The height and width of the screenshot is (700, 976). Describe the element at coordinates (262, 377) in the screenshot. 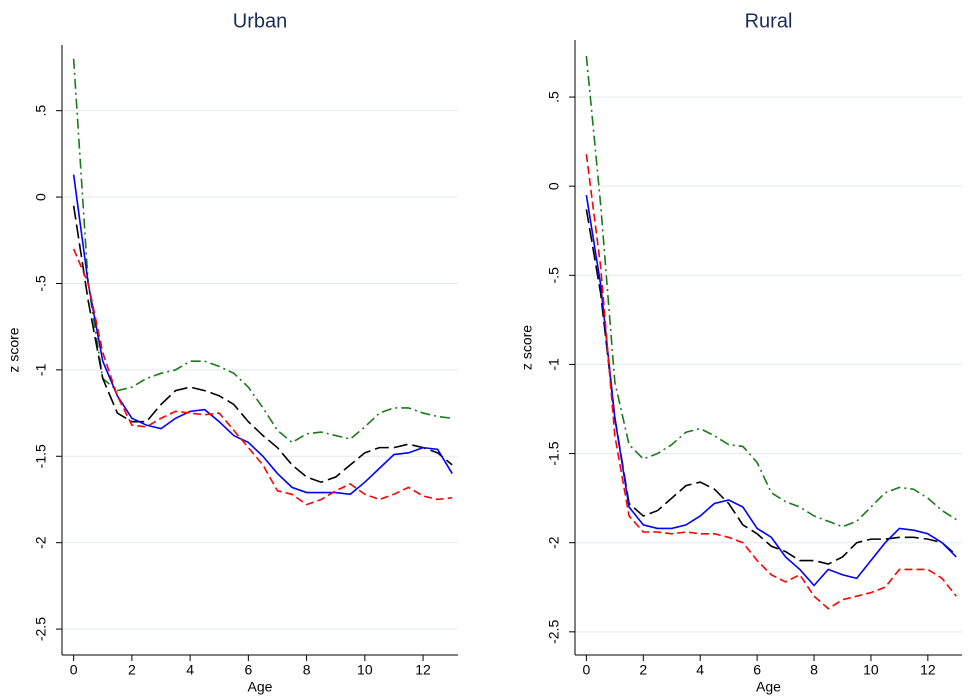

I see `series-line` at that location.